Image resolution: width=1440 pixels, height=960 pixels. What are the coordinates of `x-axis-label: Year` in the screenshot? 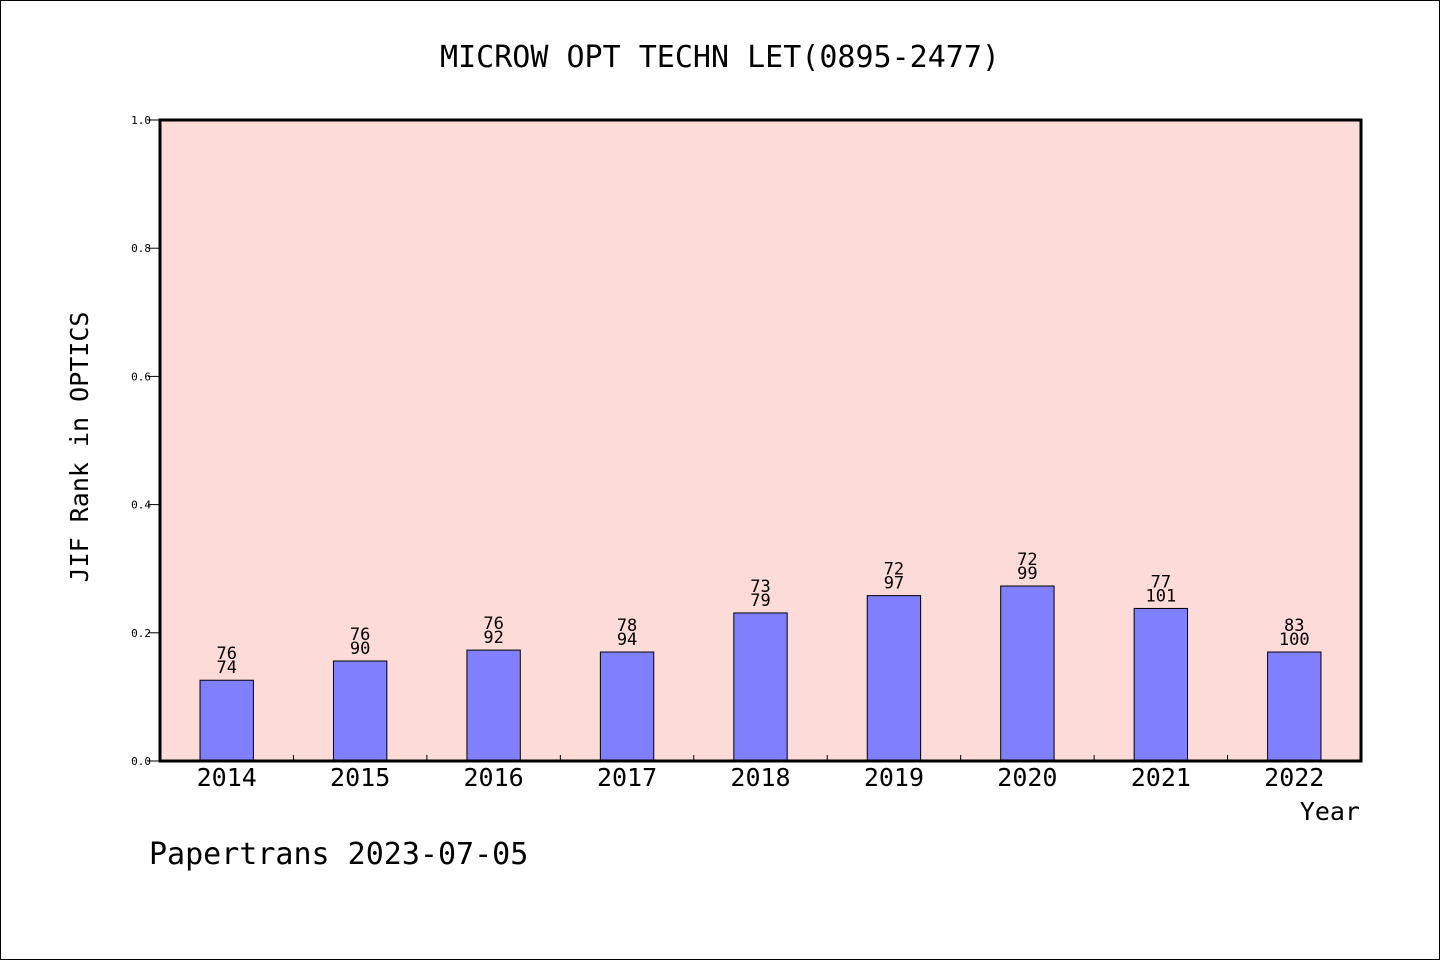 It's located at (1330, 811).